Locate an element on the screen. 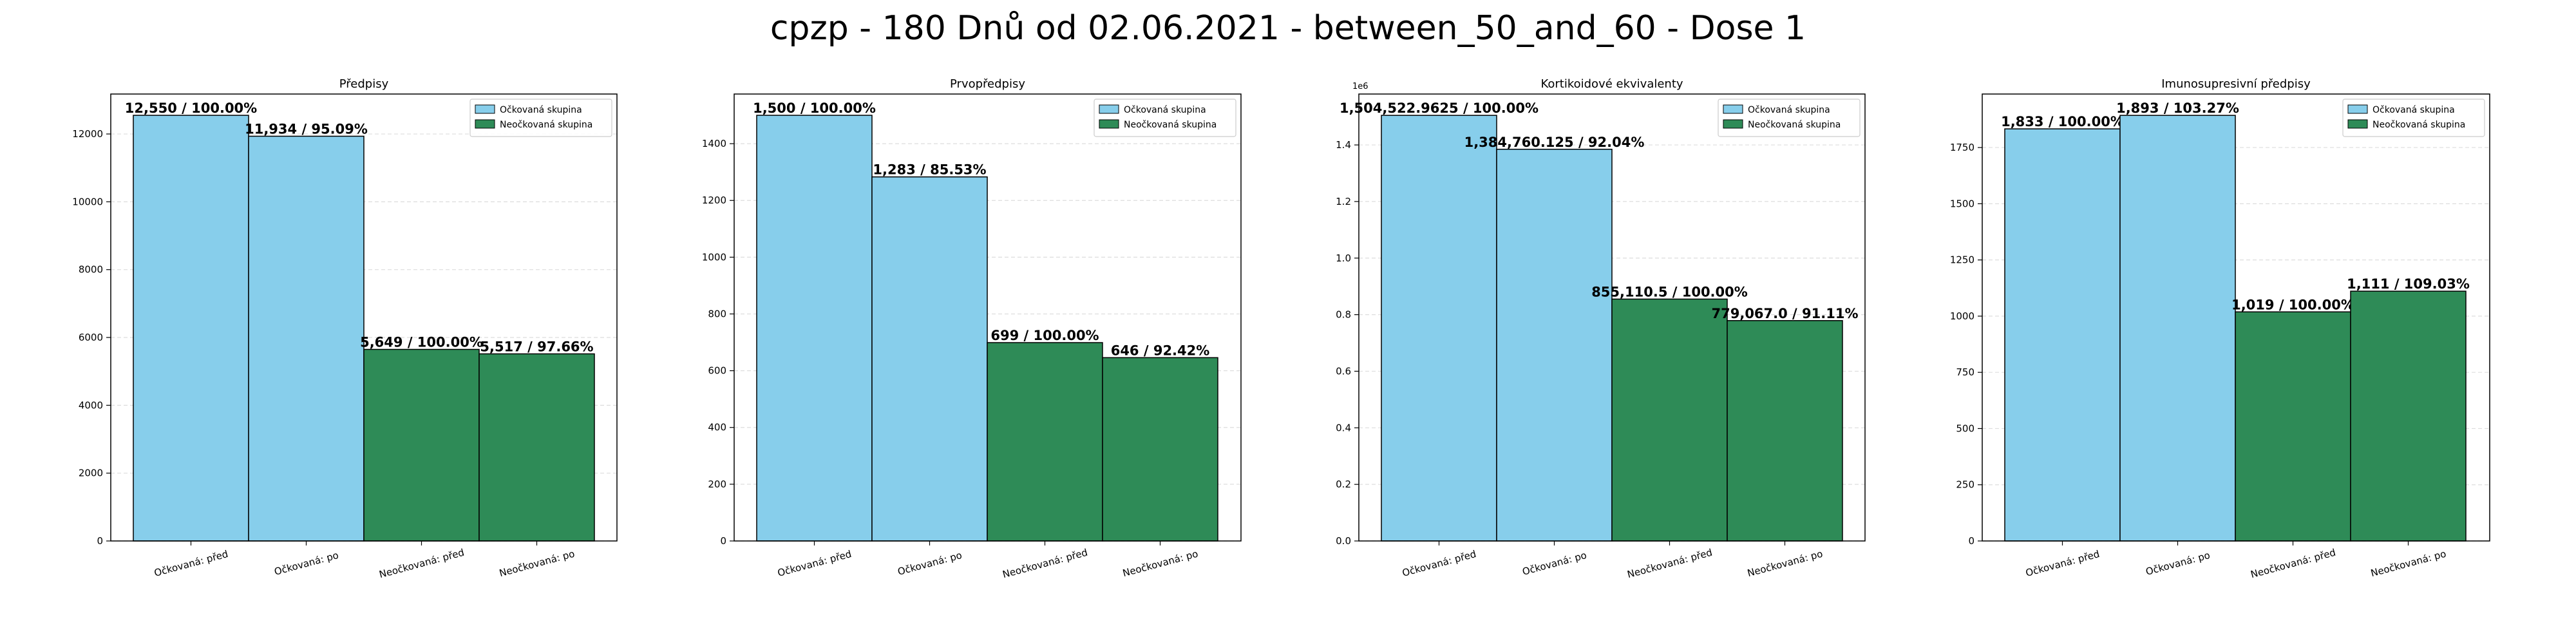 The image size is (2576, 644). y-tick-label: 400 is located at coordinates (717, 428).